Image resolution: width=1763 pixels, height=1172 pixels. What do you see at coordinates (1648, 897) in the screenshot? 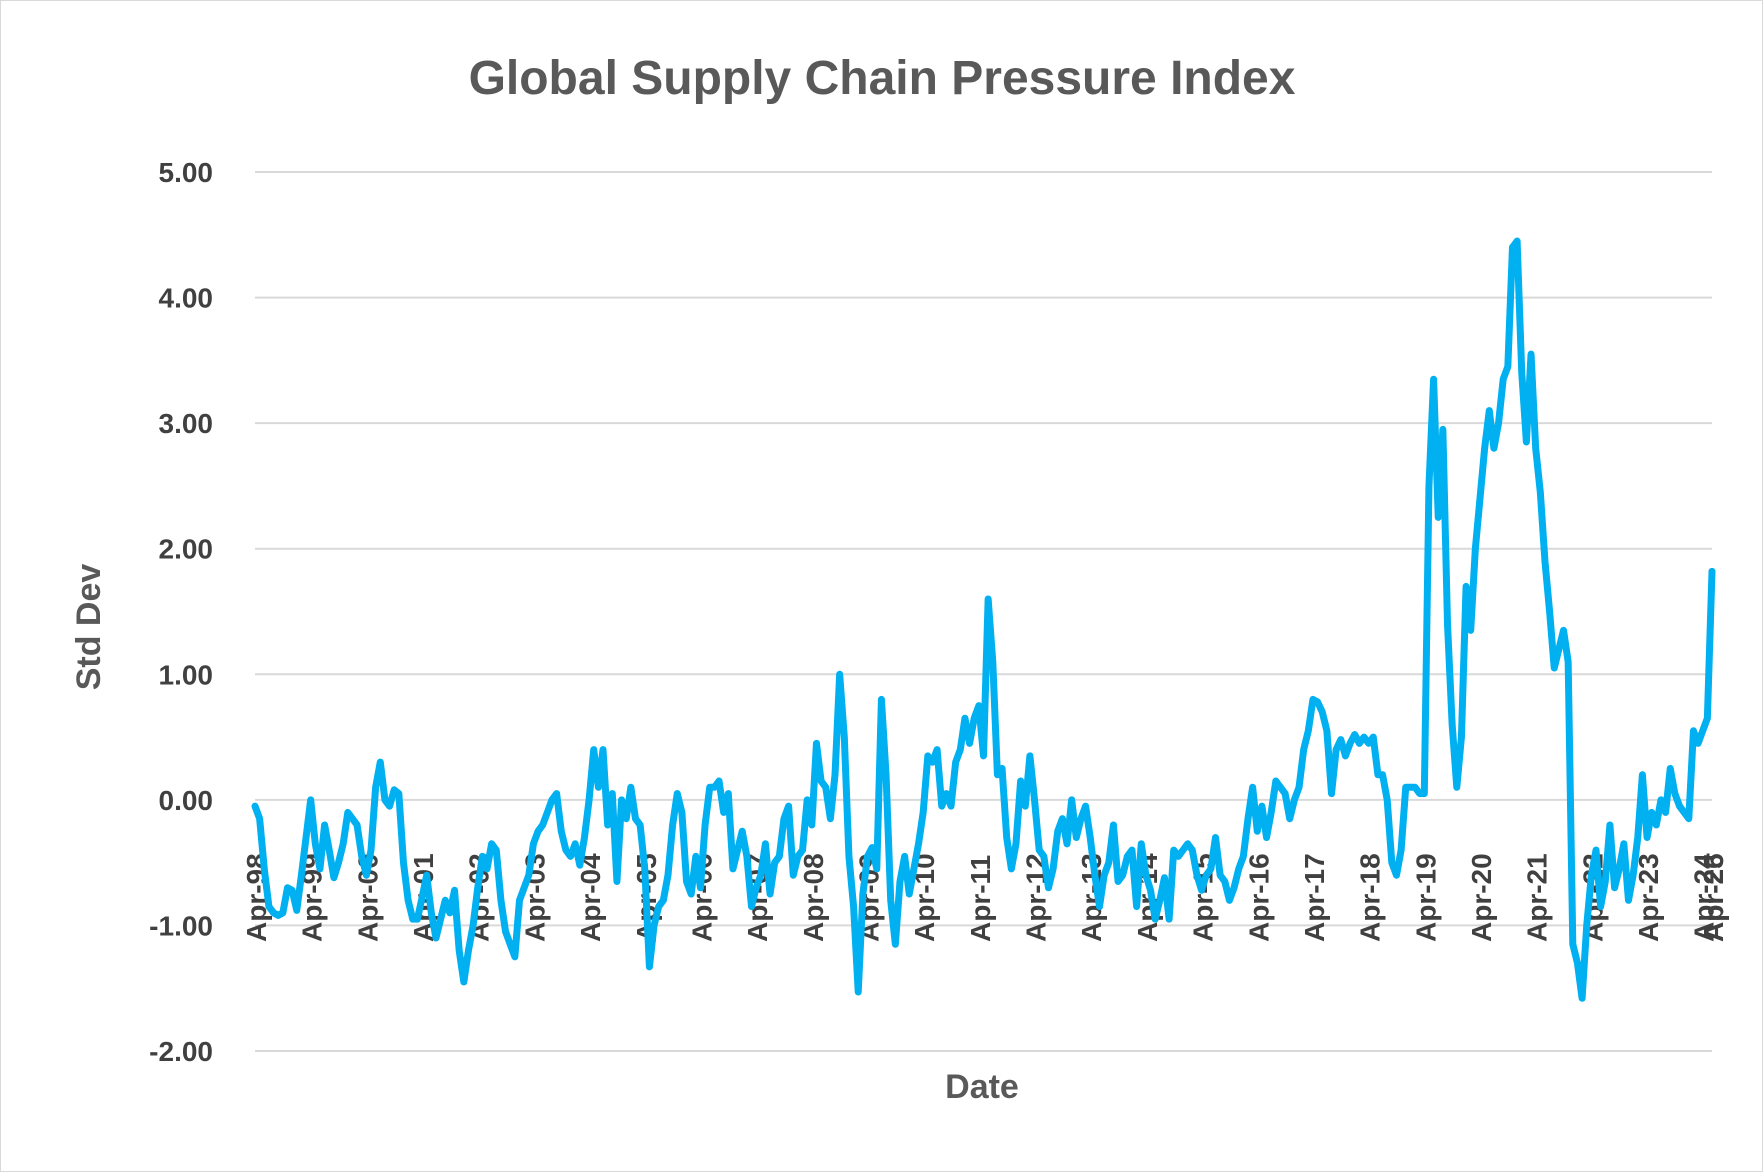
I see `x-tick-label: Apr-23` at bounding box center [1648, 897].